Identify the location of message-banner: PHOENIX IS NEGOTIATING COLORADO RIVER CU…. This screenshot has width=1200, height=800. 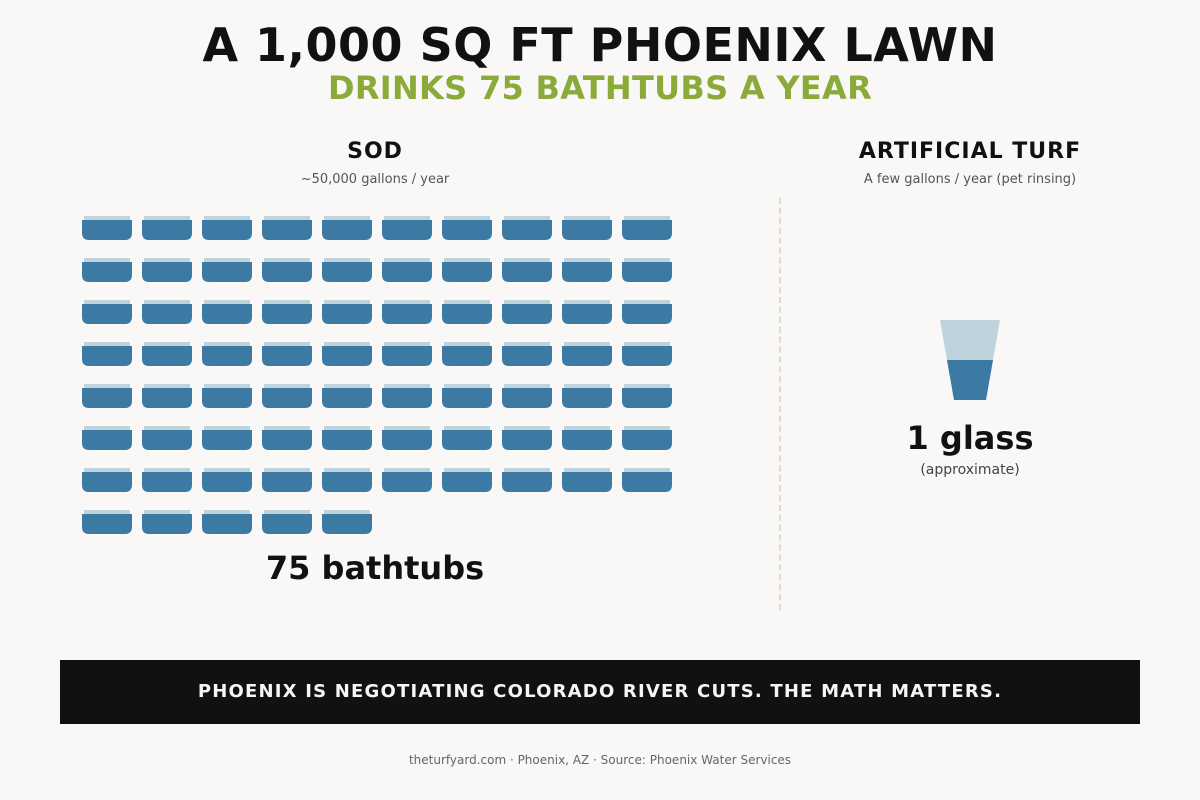
(600, 692).